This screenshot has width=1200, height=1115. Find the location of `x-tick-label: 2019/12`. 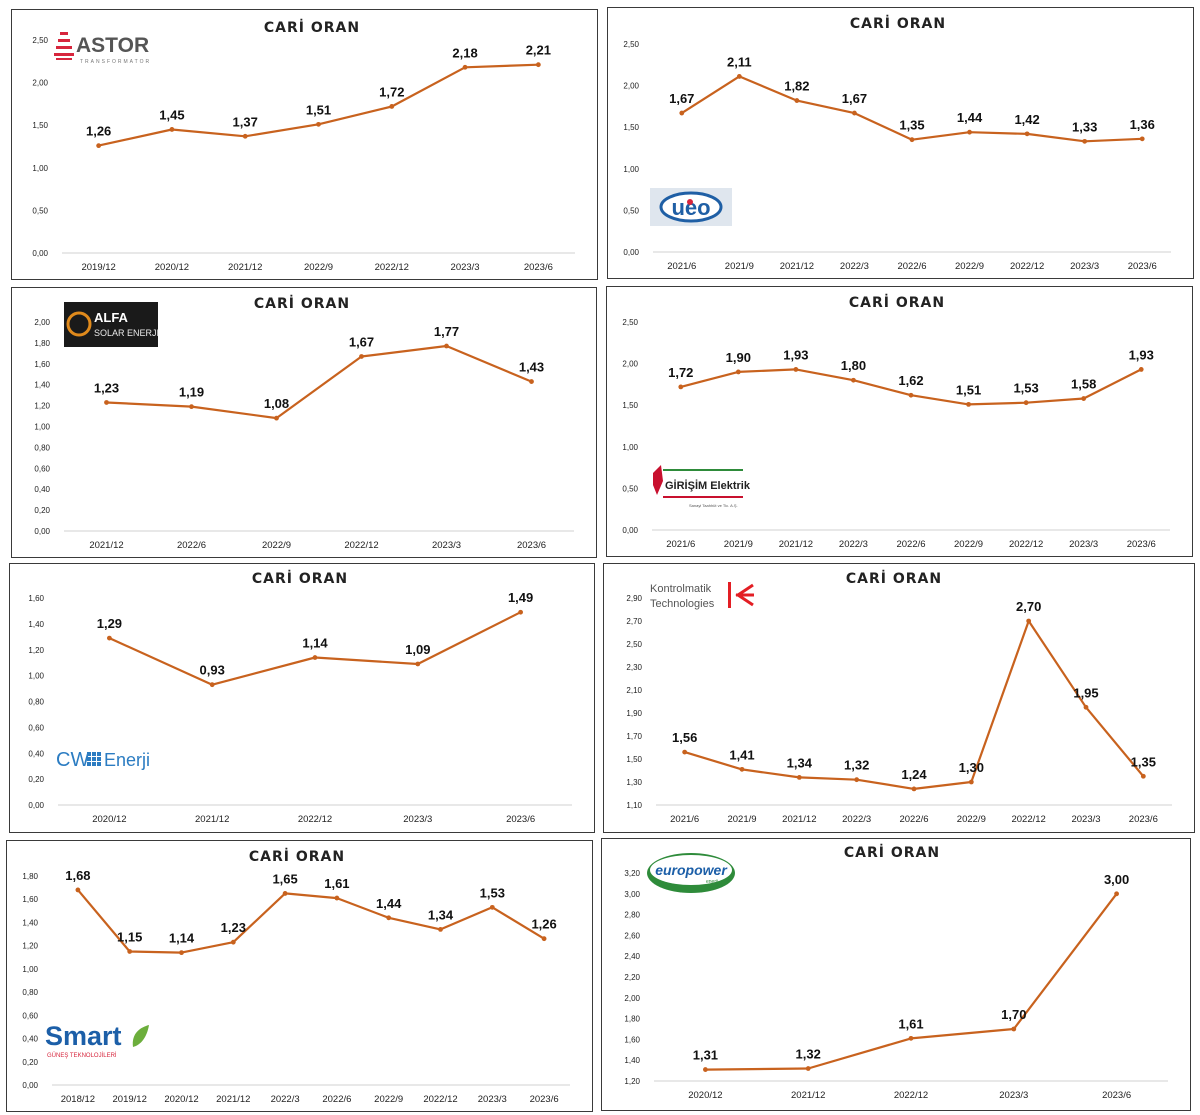

x-tick-label: 2019/12 is located at coordinates (130, 1099).